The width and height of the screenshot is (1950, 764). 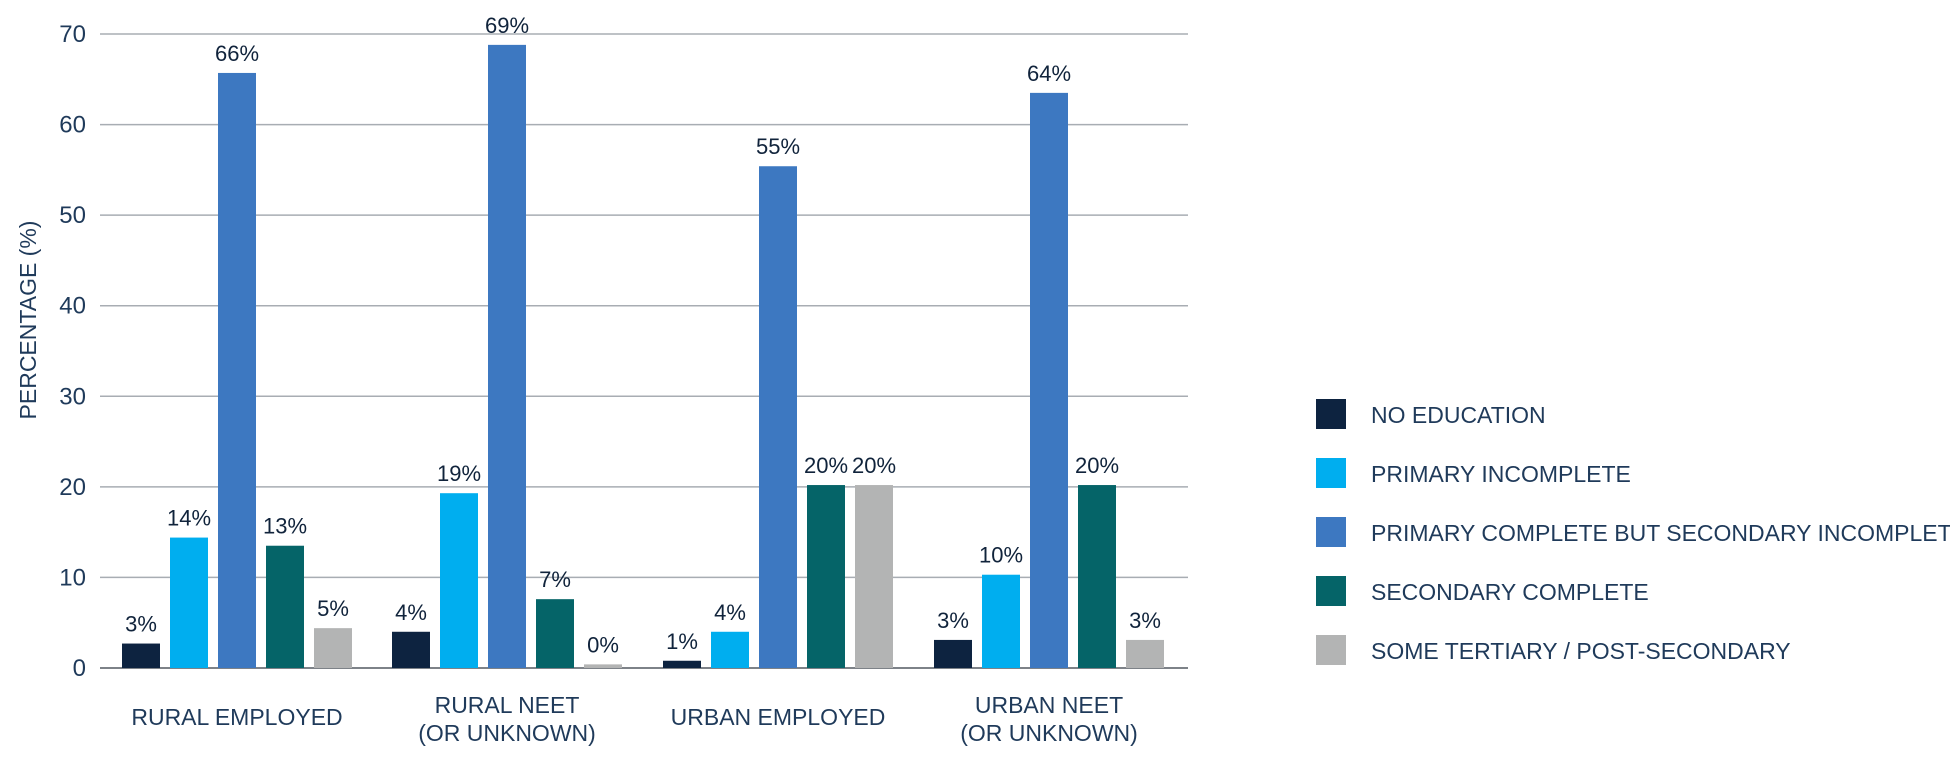 I want to click on y-tick-label: 10, so click(x=72, y=577).